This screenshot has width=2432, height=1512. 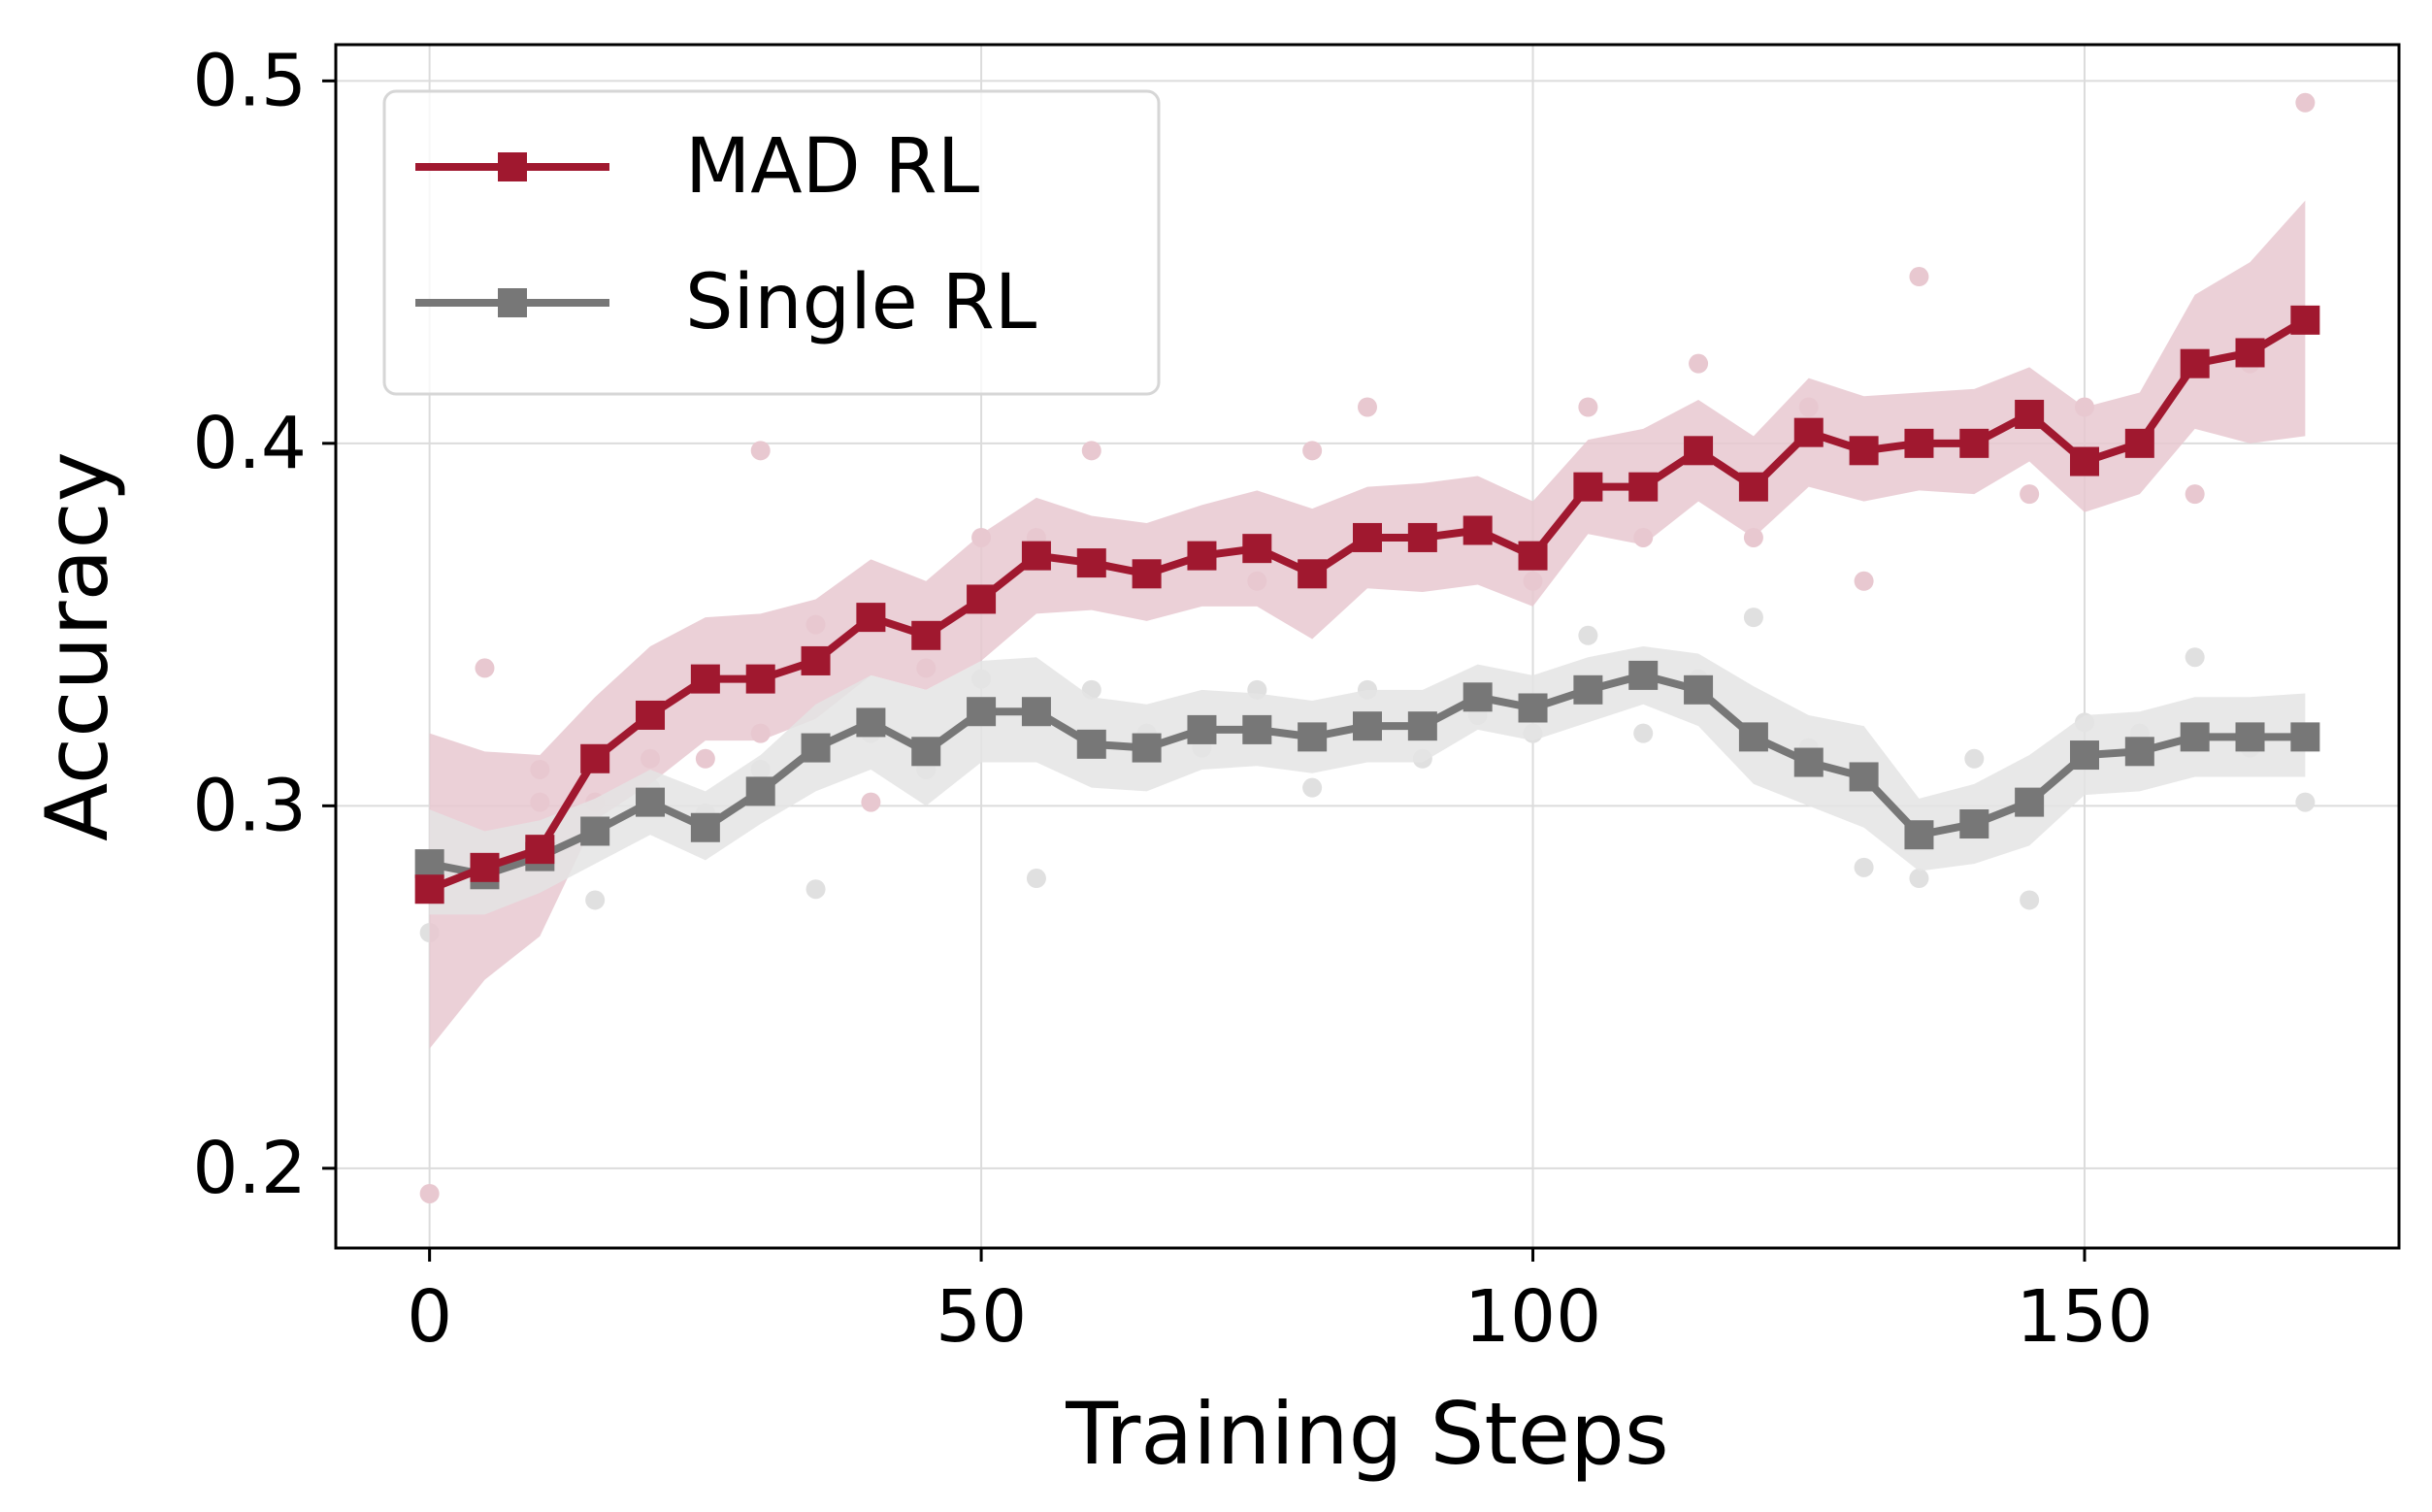 What do you see at coordinates (1532, 1317) in the screenshot?
I see `x-tick-label: 100` at bounding box center [1532, 1317].